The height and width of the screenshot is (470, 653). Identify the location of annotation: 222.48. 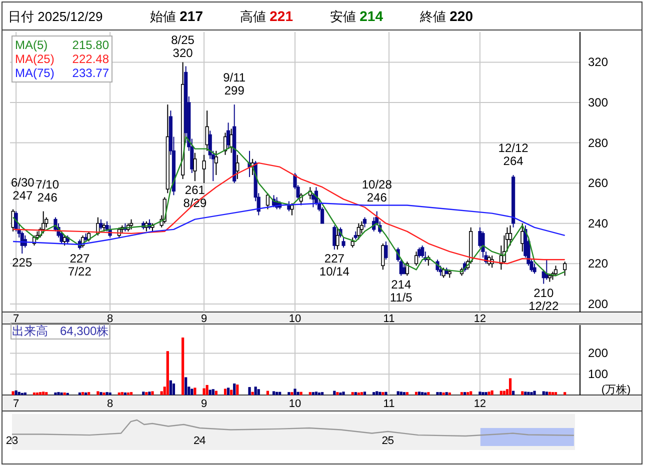
(91, 59).